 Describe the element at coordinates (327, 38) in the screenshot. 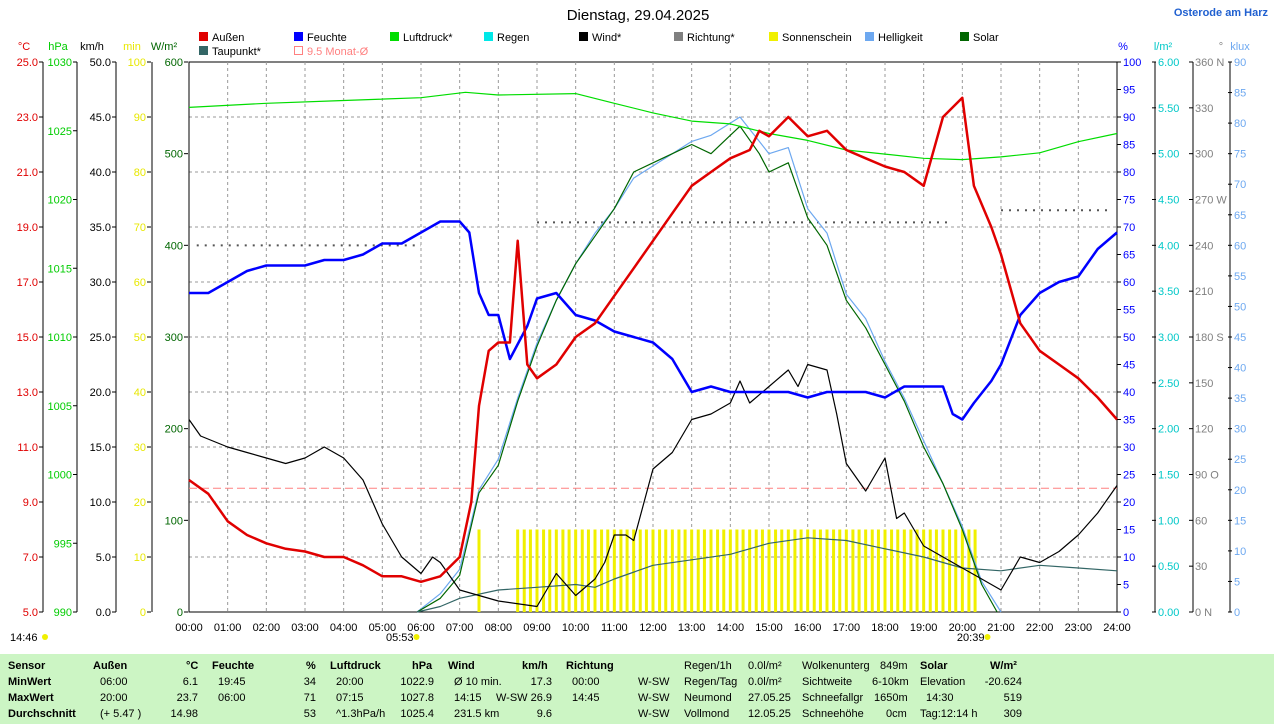

I see `legend-label: Feuchte` at that location.